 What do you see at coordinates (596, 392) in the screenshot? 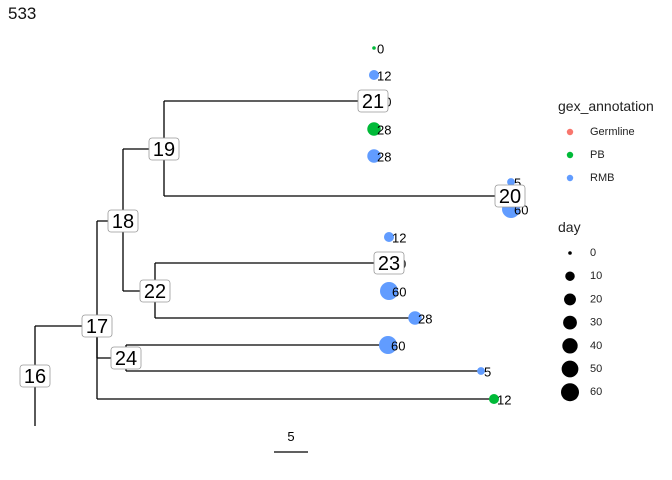
I see `legend-day-label: 60` at bounding box center [596, 392].